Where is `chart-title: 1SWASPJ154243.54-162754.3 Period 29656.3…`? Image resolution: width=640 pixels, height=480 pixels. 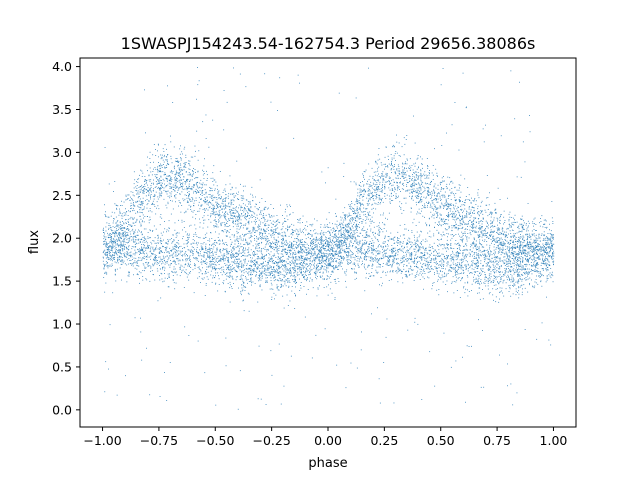
chart-title: 1SWASPJ154243.54-162754.3 Period 29656.3… is located at coordinates (328, 43).